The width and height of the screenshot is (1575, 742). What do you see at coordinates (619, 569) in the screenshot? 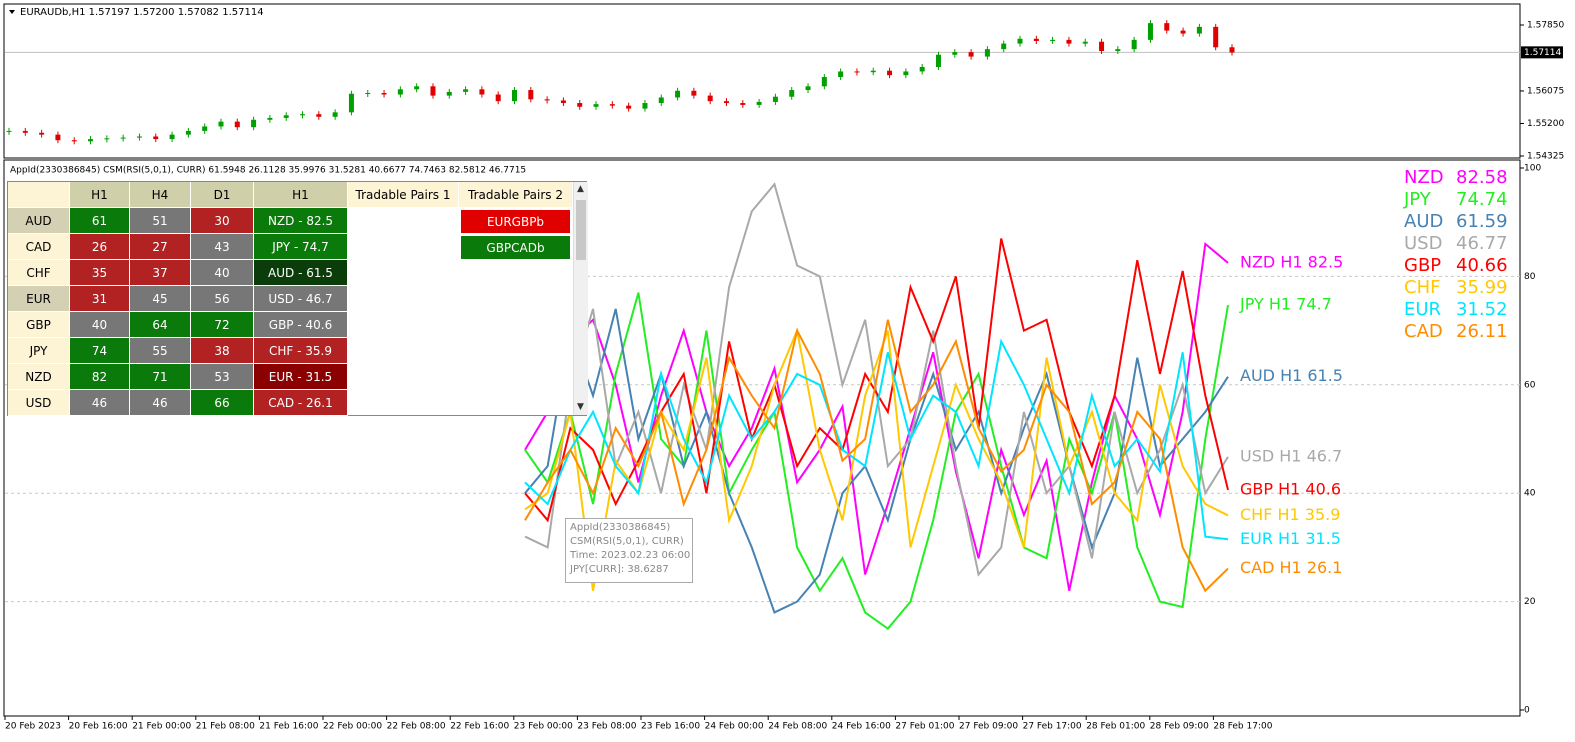
I see `tooltip-line: JPY[CURR]: 38.6287` at bounding box center [619, 569].